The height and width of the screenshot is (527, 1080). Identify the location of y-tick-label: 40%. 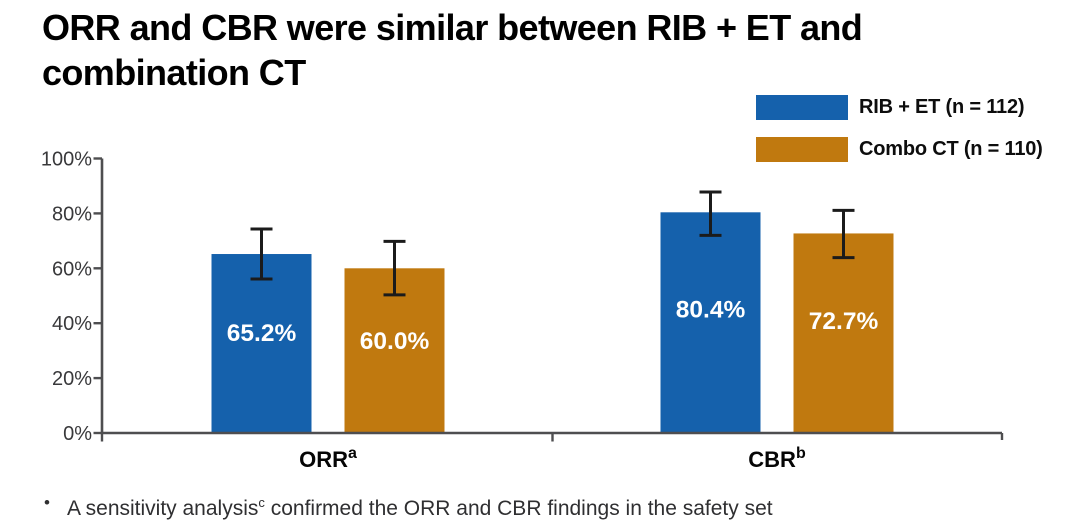
(72, 324).